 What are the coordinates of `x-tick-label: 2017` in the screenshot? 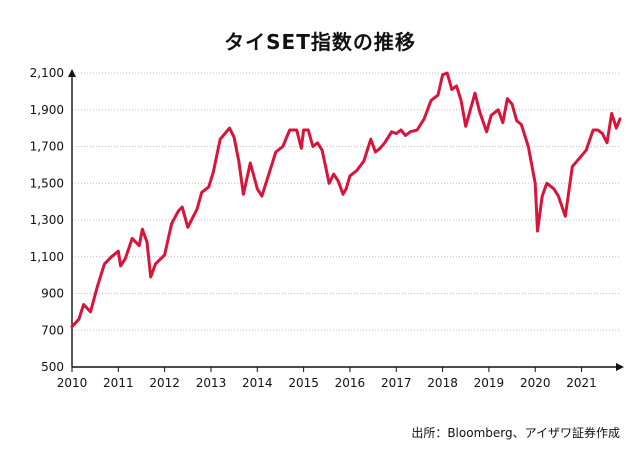 It's located at (396, 383).